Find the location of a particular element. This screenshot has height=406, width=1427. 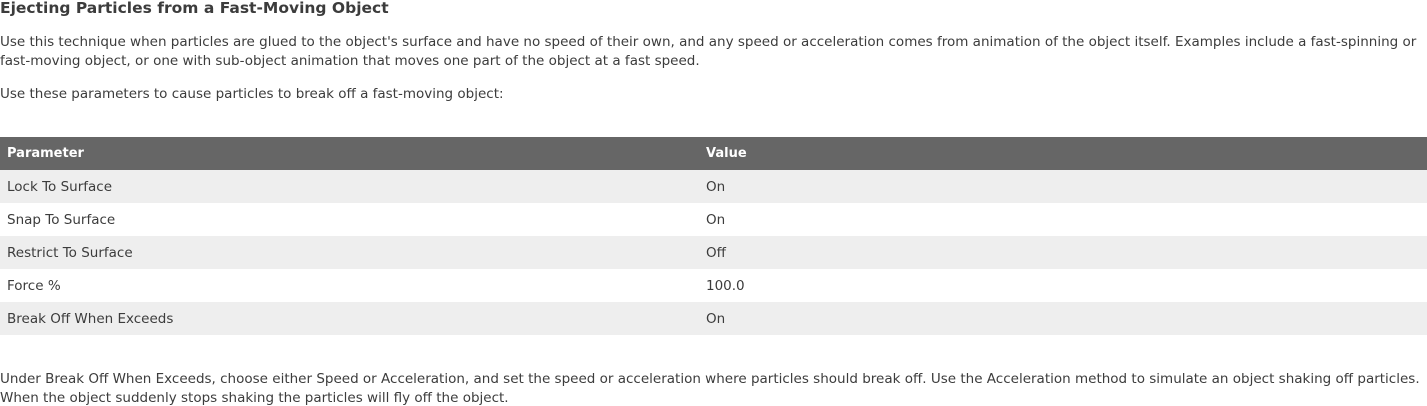

parameter-value-cell: 100.0 is located at coordinates (1063, 285).